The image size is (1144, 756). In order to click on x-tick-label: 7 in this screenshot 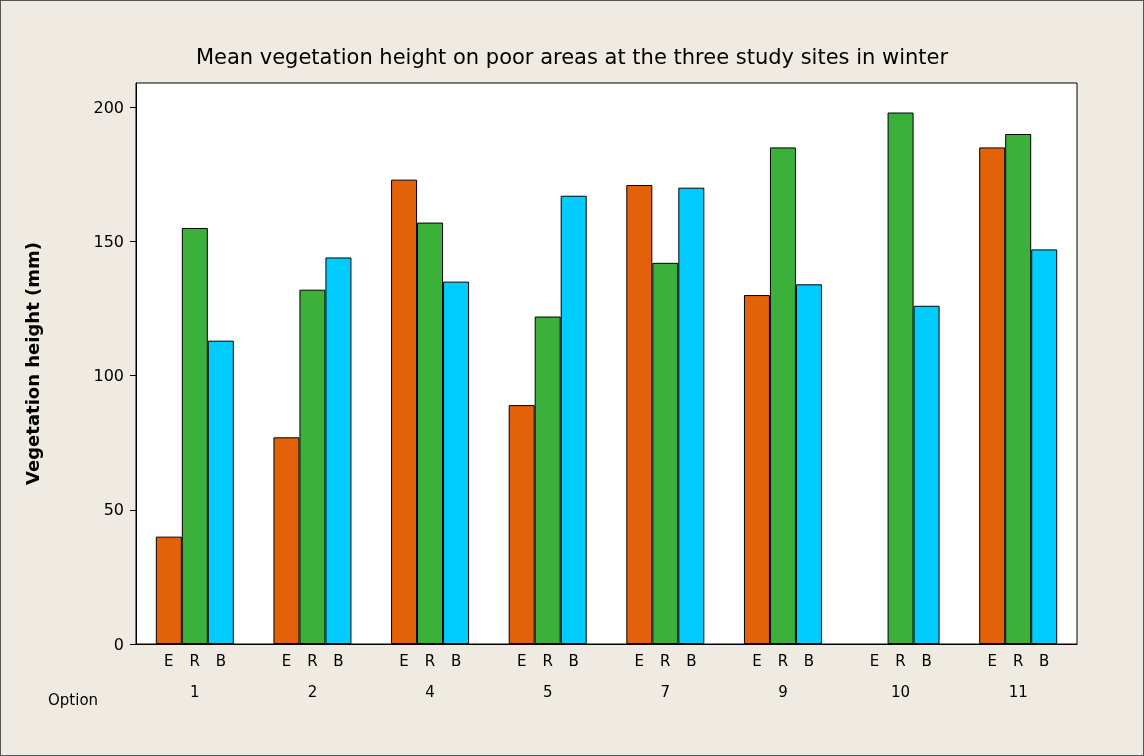, I will do `click(665, 692)`.